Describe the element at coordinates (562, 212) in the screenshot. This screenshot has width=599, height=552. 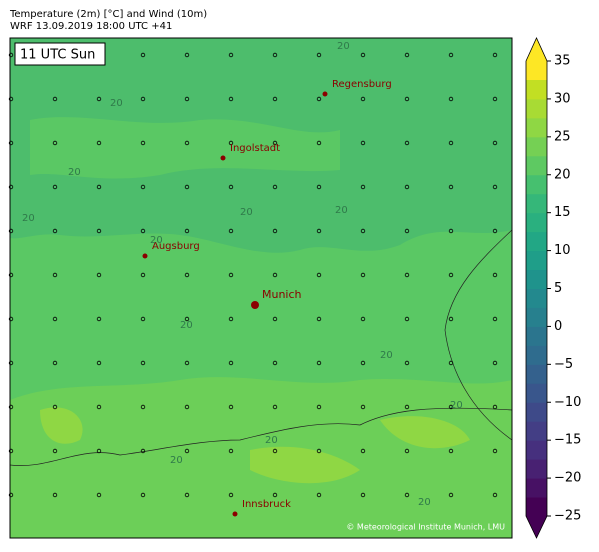
I see `colorbar-tick-label: 15` at that location.